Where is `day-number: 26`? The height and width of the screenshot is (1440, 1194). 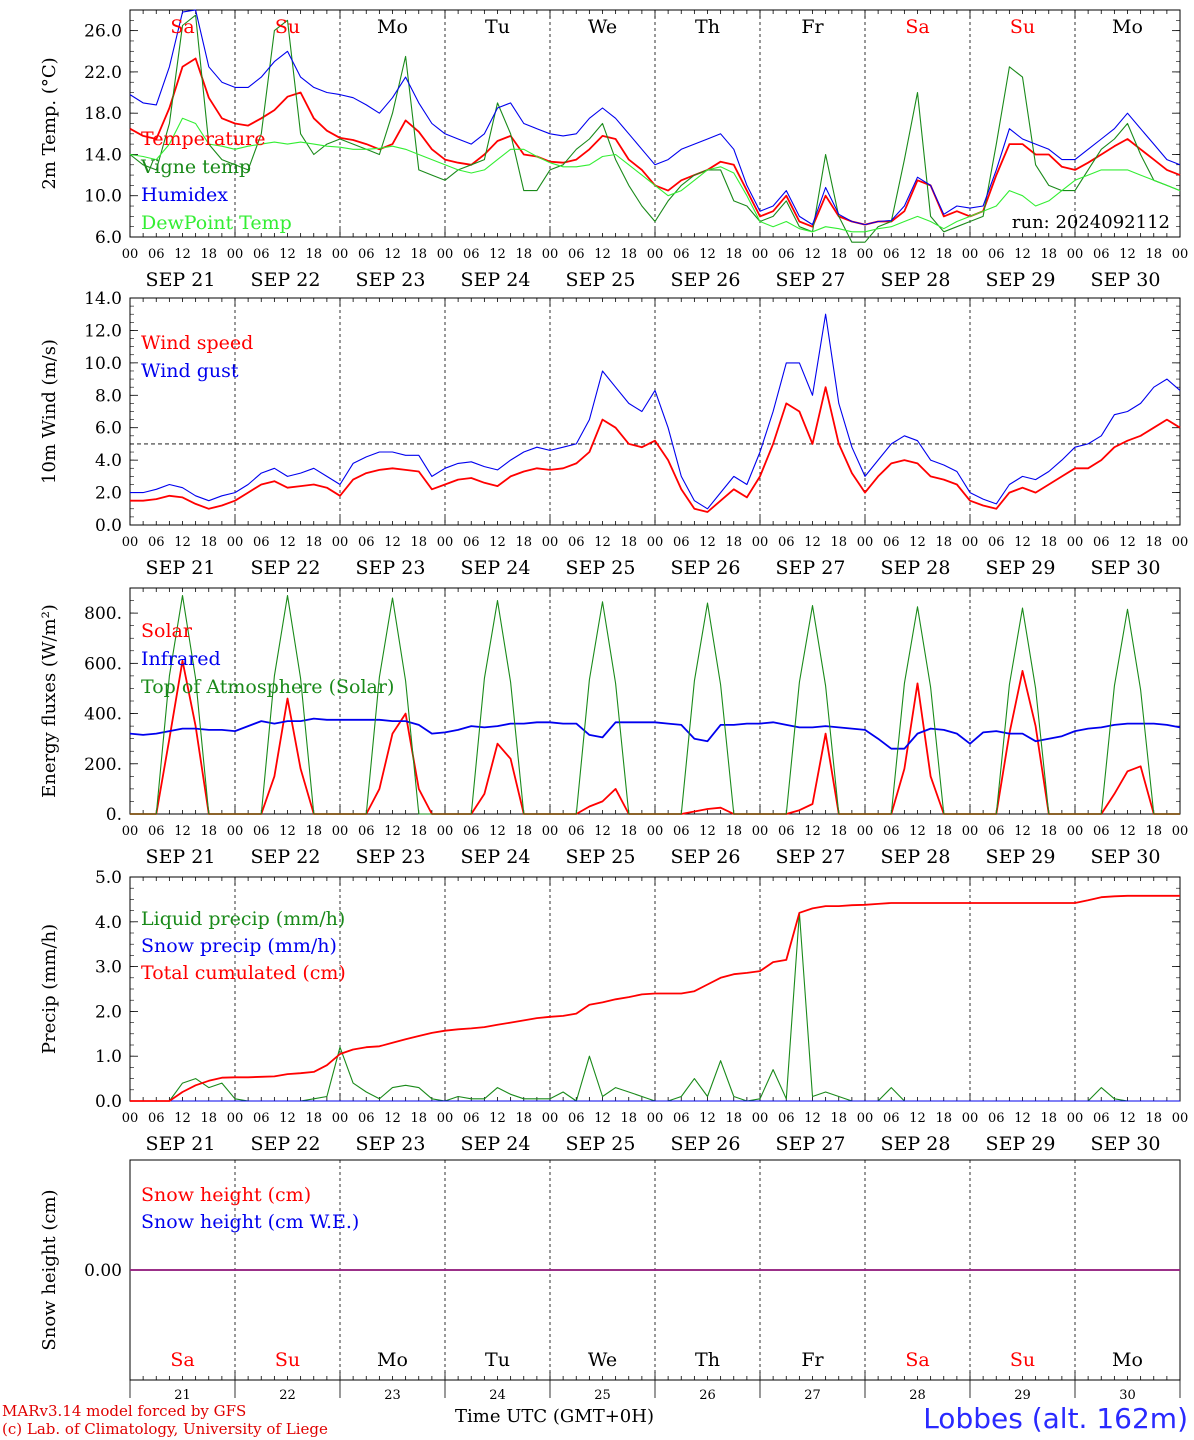 day-number: 26 is located at coordinates (707, 1395).